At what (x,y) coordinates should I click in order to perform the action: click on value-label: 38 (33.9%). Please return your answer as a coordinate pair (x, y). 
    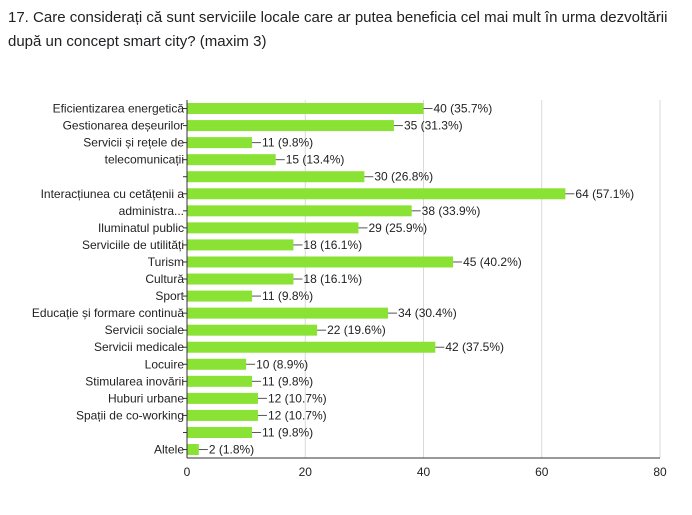
    Looking at the image, I should click on (451, 211).